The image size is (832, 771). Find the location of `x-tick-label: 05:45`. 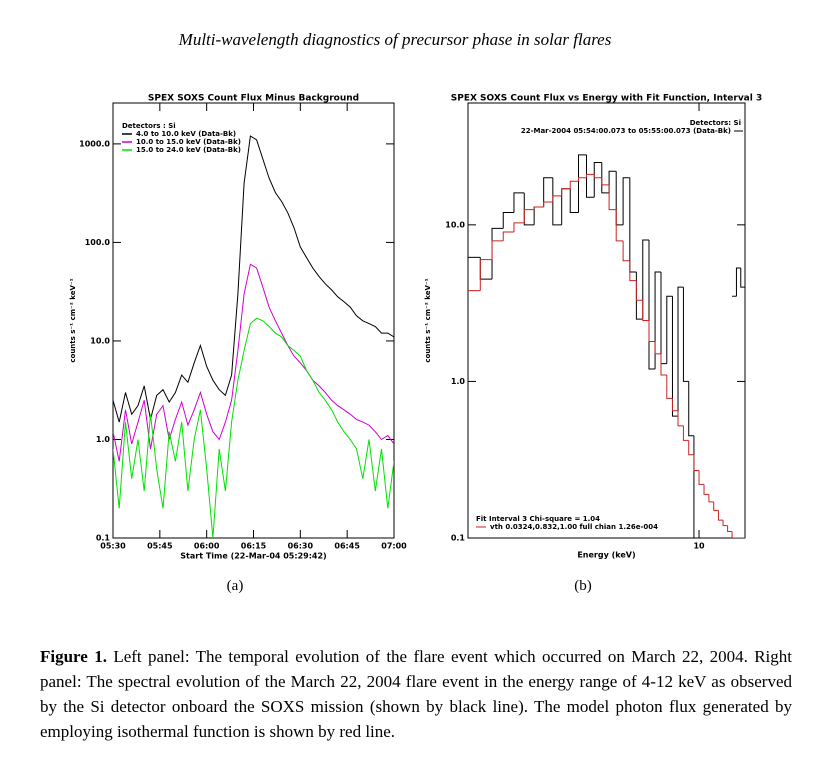

x-tick-label: 05:45 is located at coordinates (160, 546).